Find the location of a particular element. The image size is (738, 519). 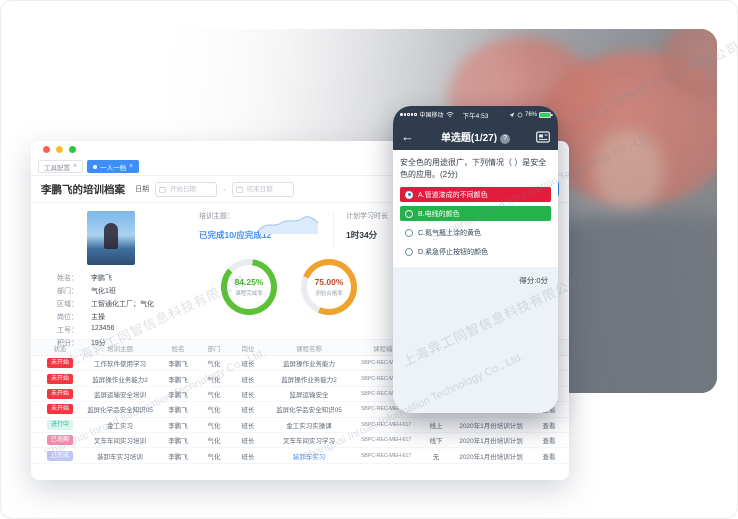

traffic-light-minimize is located at coordinates (59, 149).